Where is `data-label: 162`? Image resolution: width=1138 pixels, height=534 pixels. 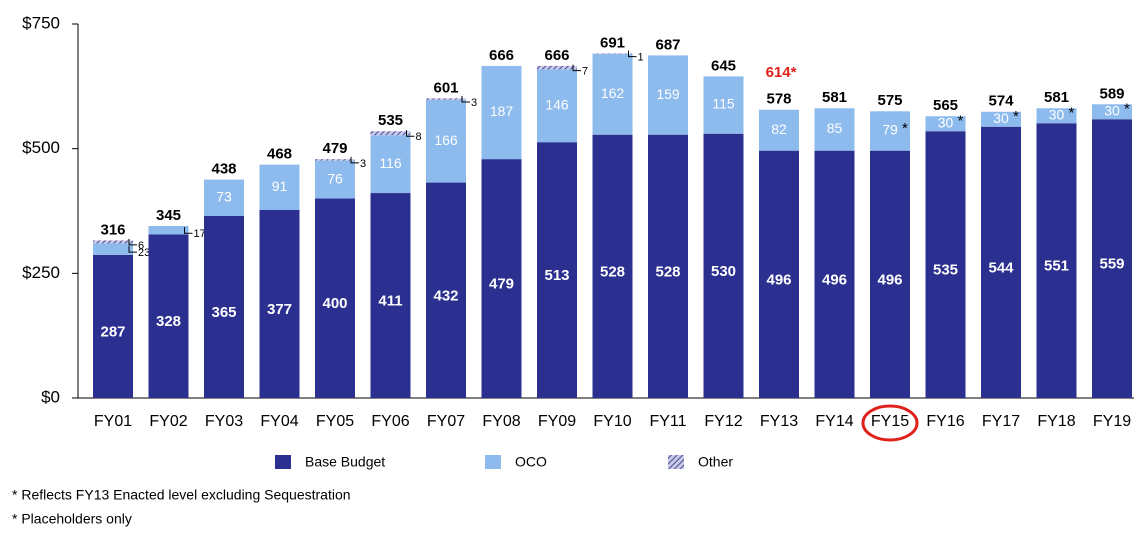
data-label: 162 is located at coordinates (613, 93).